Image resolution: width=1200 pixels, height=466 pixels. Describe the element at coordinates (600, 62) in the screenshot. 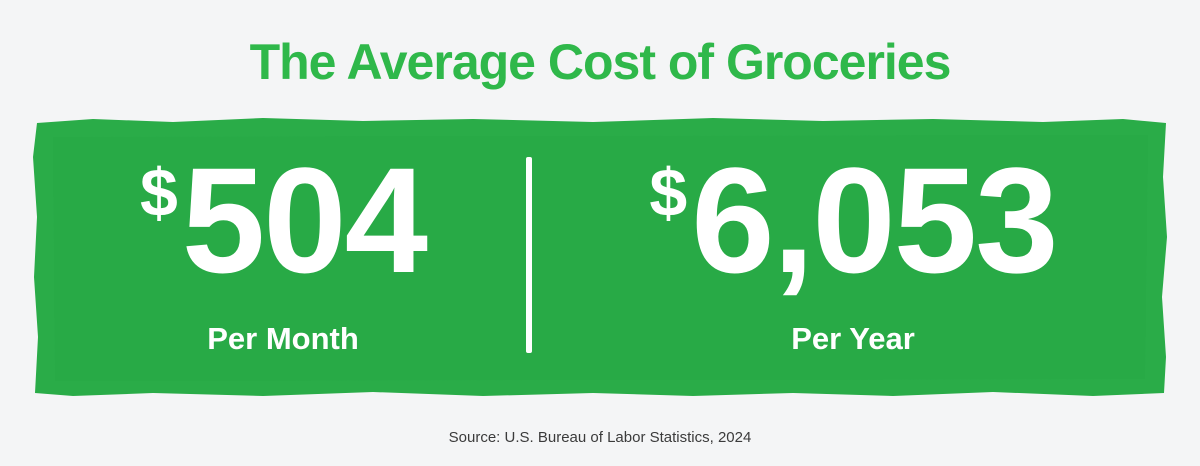

I see `page-title: The Average Cost of Groceries` at that location.